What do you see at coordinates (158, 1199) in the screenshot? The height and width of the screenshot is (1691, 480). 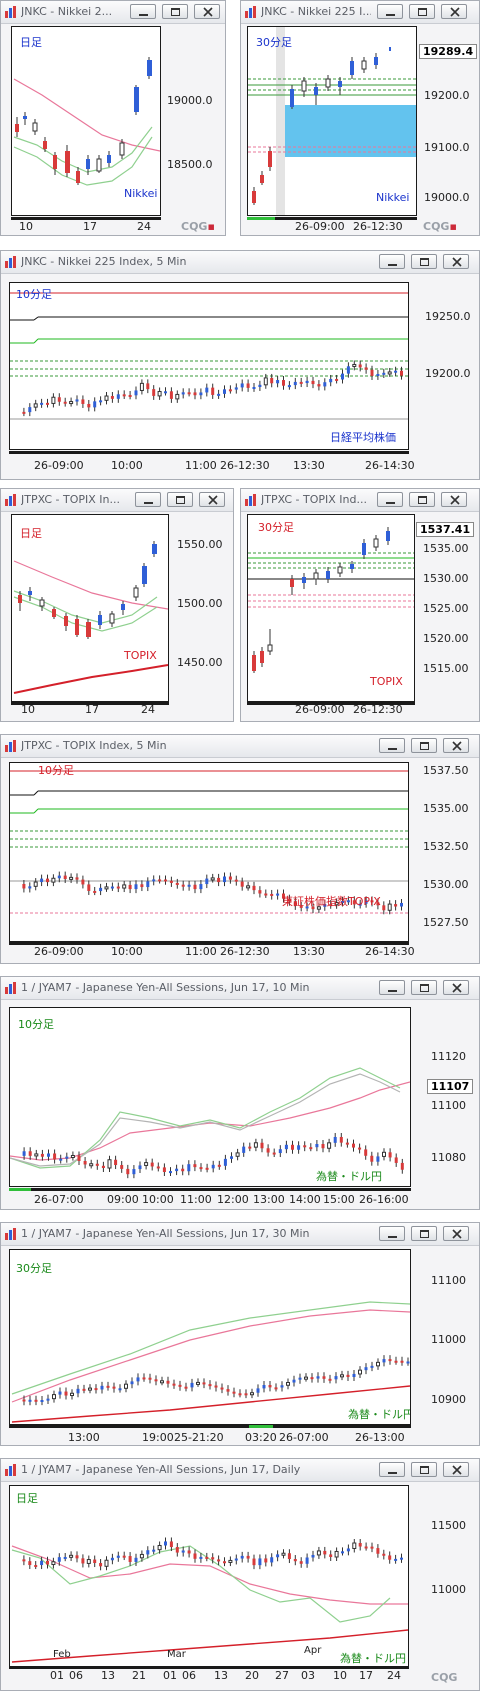 I see `x-tick-label: 10:00` at bounding box center [158, 1199].